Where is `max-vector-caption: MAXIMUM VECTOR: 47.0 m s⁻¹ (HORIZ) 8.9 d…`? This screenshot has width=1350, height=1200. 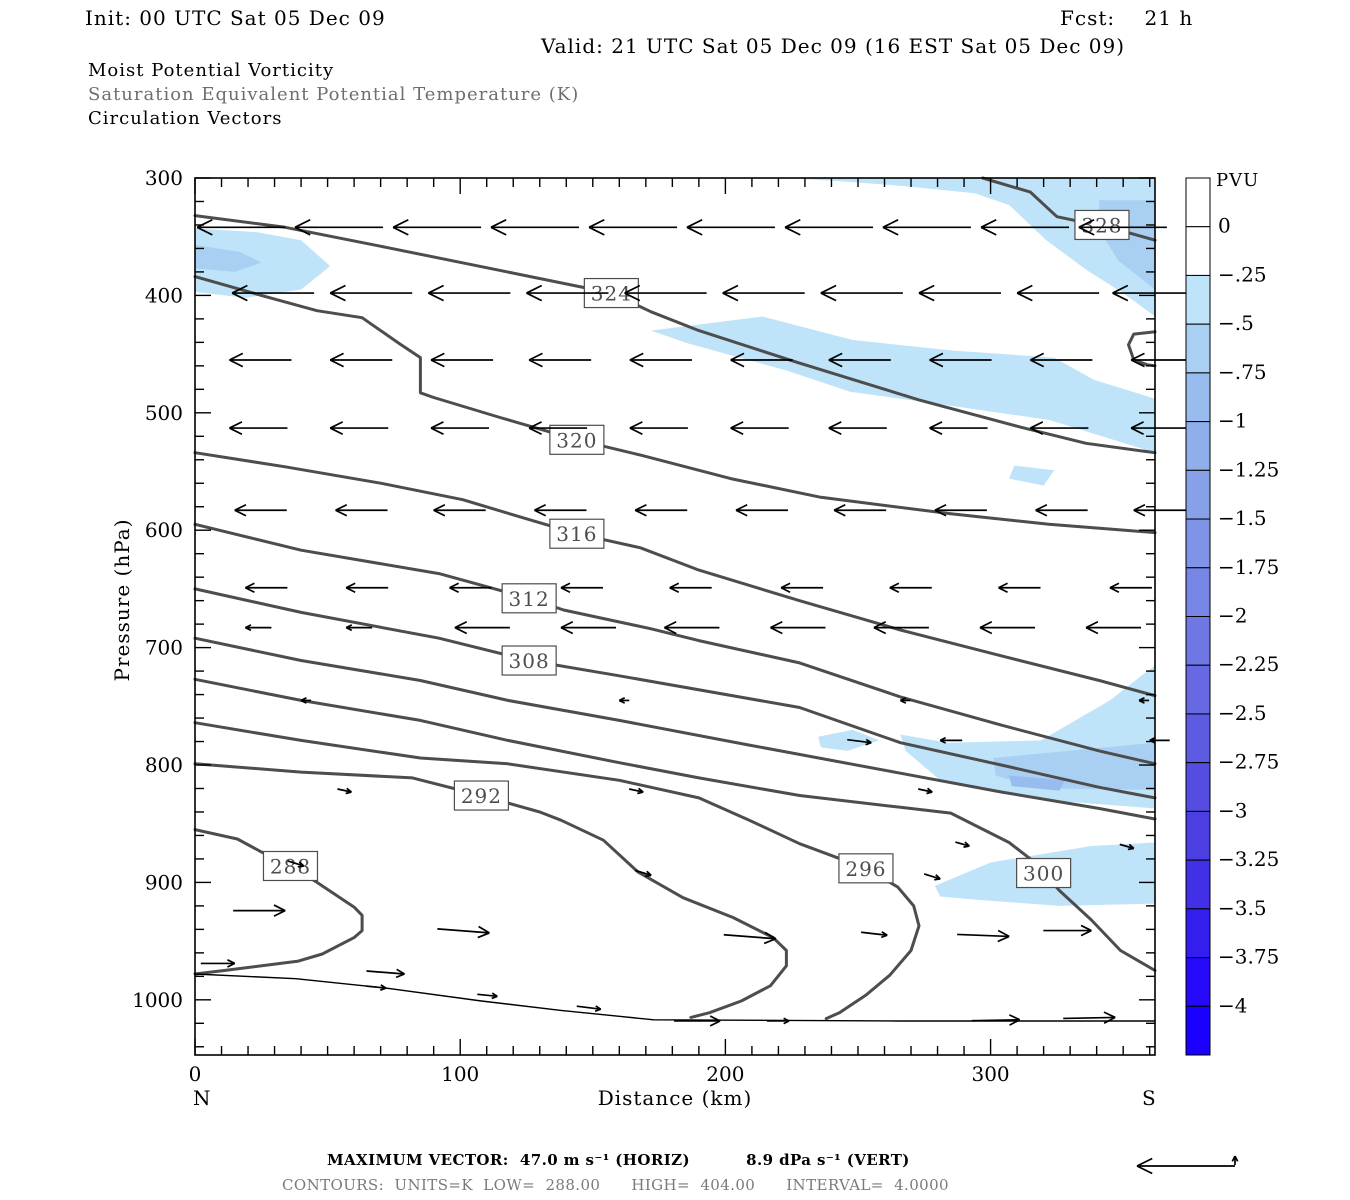
max-vector-caption: MAXIMUM VECTOR: 47.0 m s⁻¹ (HORIZ) 8.9 d… is located at coordinates (618, 1160).